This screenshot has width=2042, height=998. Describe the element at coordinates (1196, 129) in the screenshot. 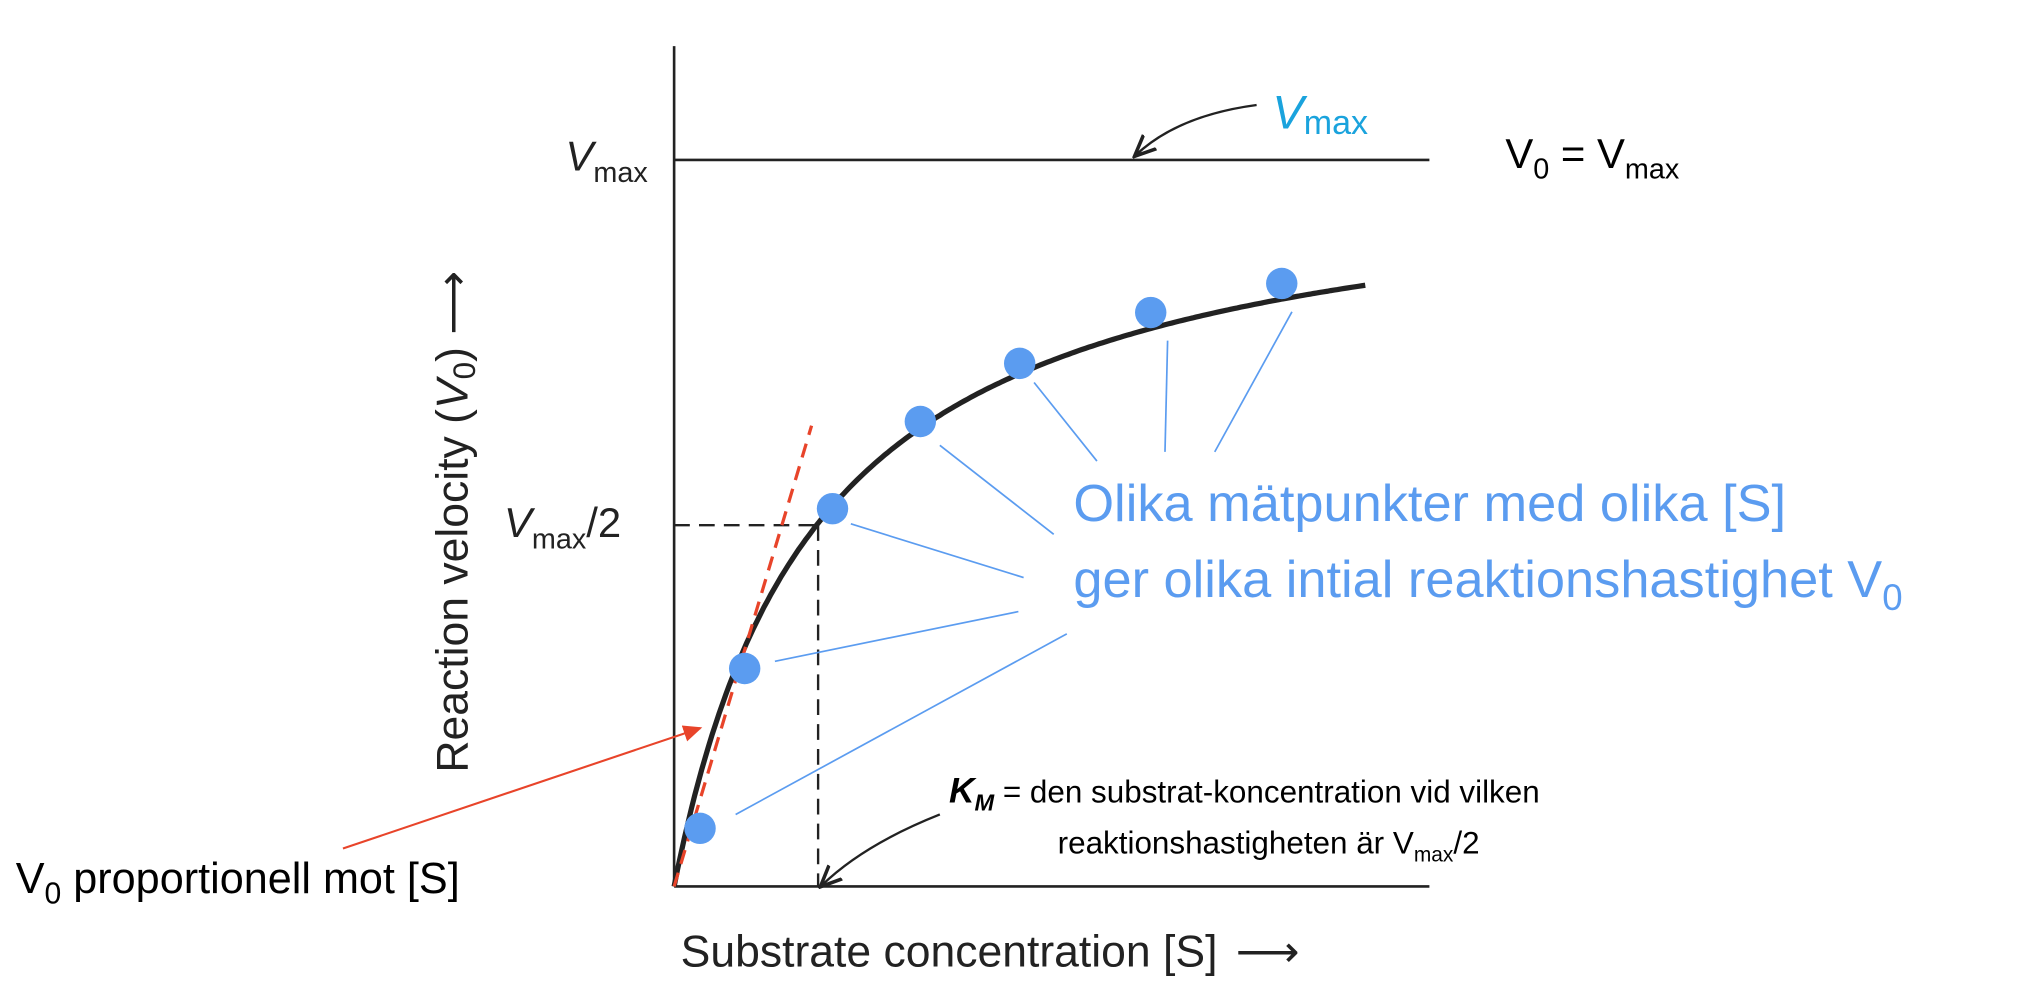

I see `vmax-callout-arrow` at that location.